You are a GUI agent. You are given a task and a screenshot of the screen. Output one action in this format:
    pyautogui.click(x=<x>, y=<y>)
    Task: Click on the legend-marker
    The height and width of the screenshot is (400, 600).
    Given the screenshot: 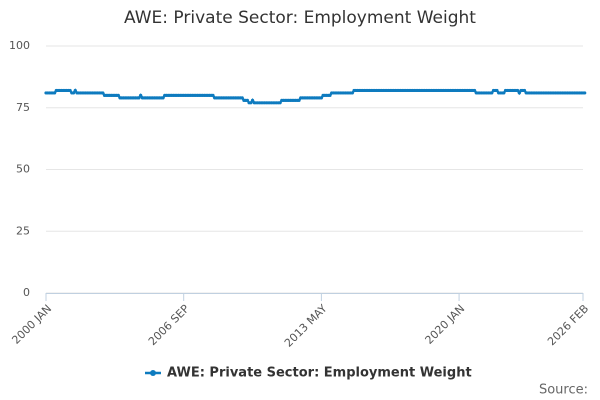 What is the action you would take?
    pyautogui.click(x=153, y=373)
    